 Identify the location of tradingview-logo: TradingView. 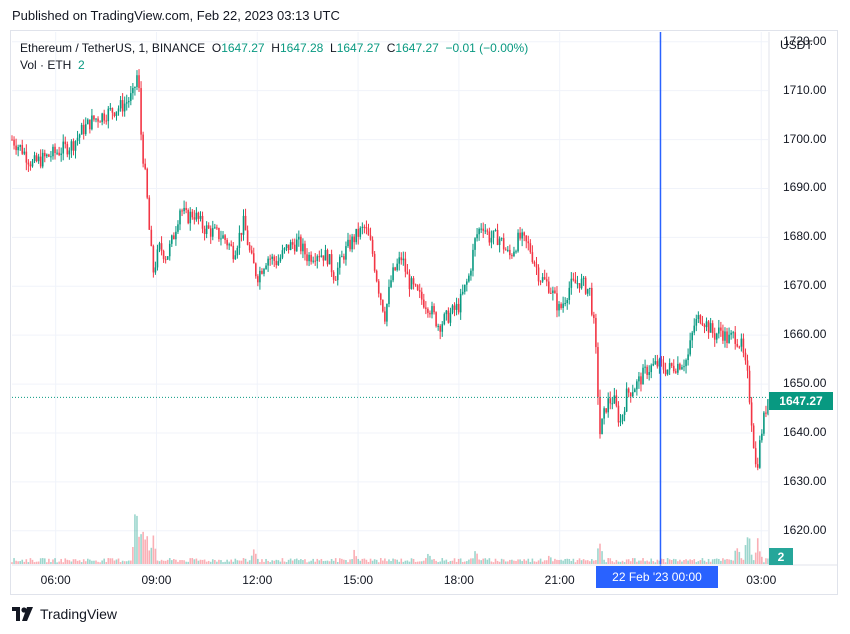
(64, 614).